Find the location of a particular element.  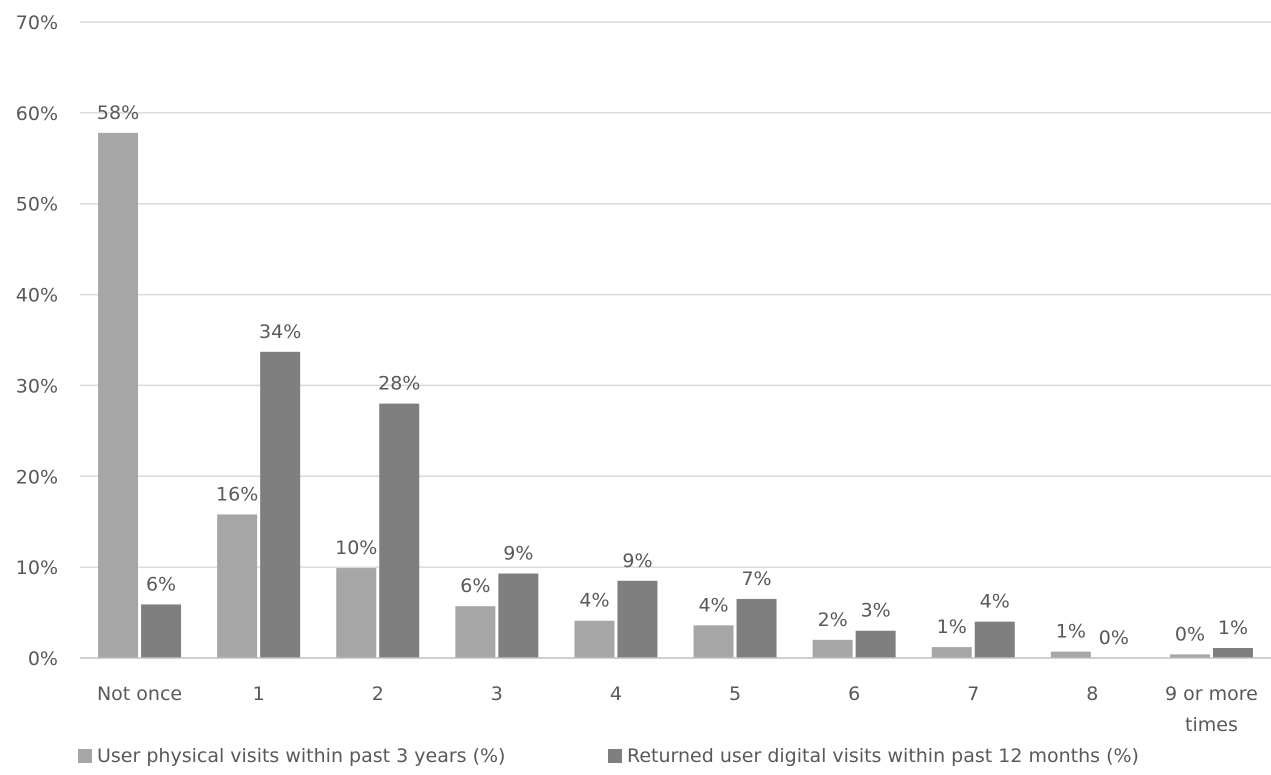

x-axis-tick-labels: Not once 1 2 3 4 5 6 7 8 9 or more times is located at coordinates (677, 709).